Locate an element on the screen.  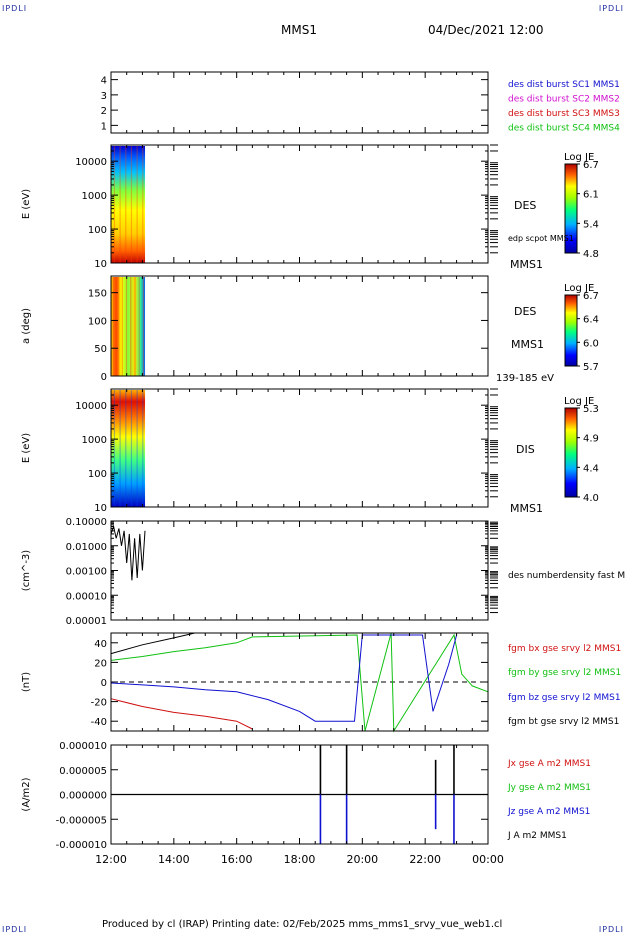
colorbar-tick-label: 6.7 is located at coordinates (591, 165).